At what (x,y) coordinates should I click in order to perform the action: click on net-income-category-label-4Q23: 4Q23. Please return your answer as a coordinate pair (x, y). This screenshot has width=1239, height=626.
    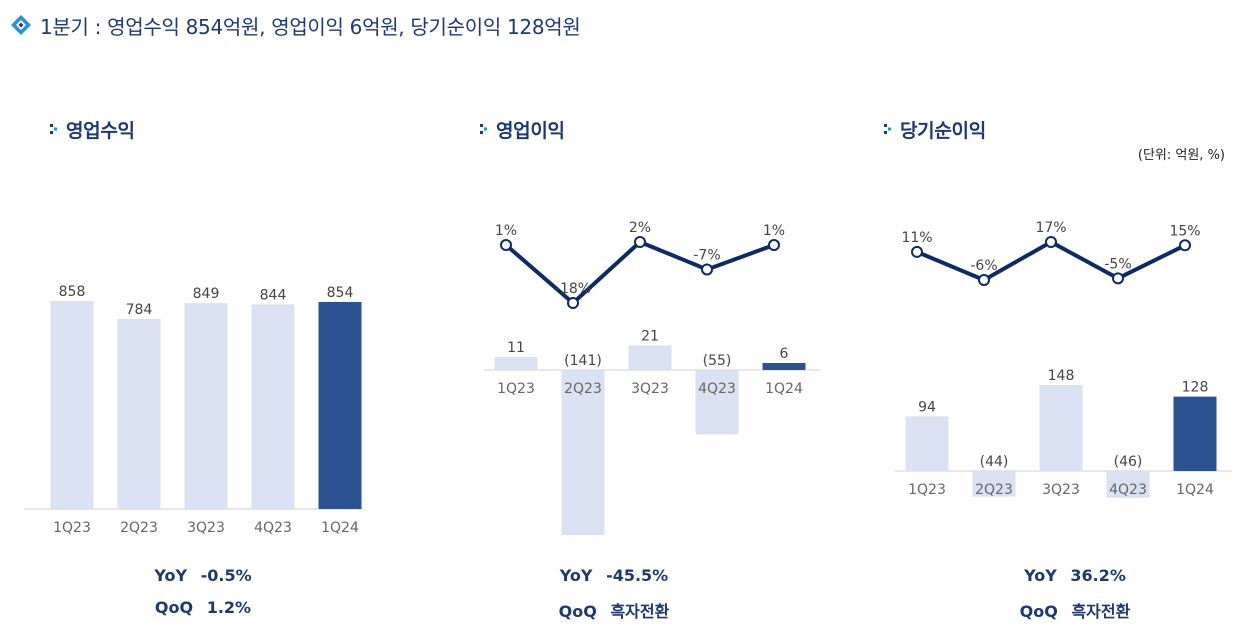
    Looking at the image, I should click on (1128, 490).